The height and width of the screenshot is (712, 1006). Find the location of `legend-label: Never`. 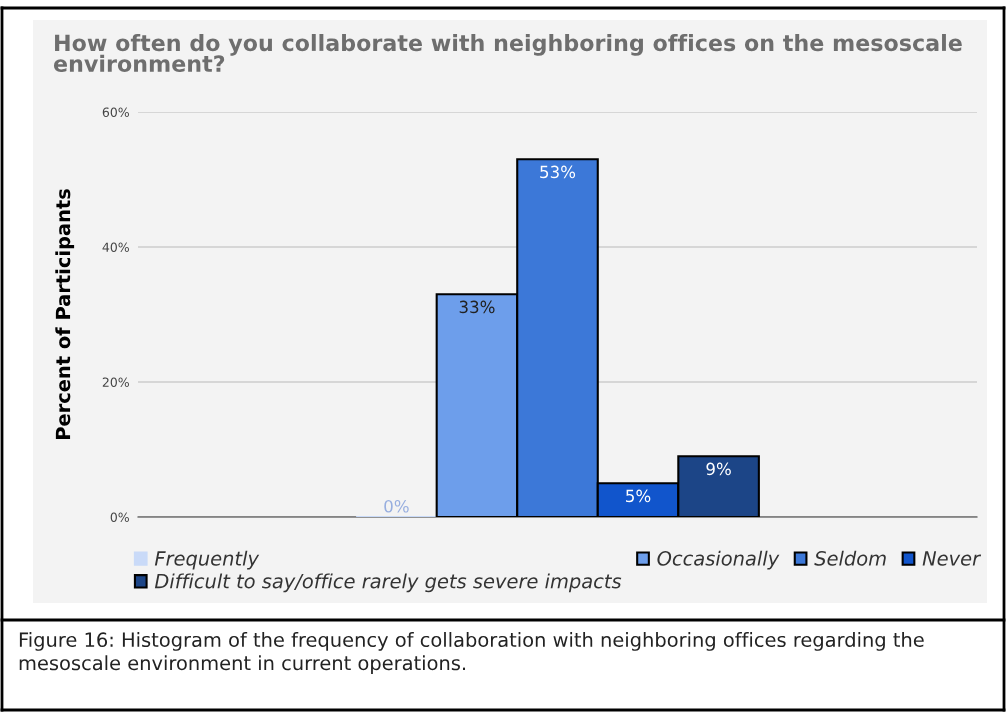

legend-label: Never is located at coordinates (952, 558).